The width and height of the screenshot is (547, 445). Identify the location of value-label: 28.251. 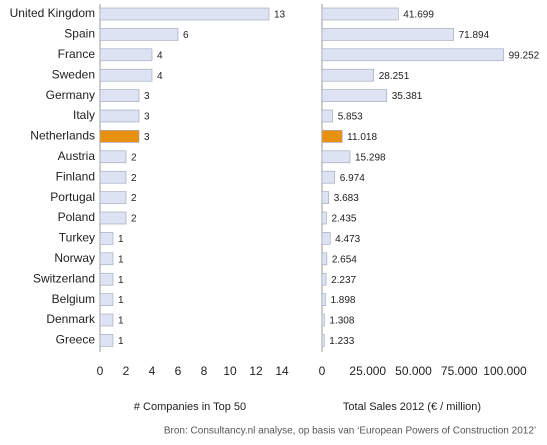
(394, 76).